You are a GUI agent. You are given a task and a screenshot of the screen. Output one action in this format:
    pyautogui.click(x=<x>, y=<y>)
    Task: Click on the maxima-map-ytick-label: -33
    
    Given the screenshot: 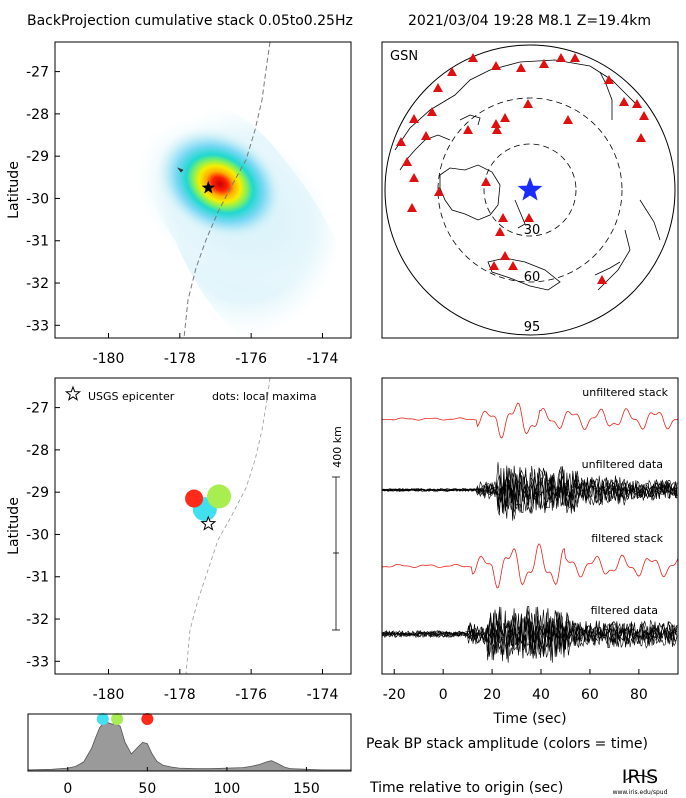 What is the action you would take?
    pyautogui.click(x=37, y=662)
    